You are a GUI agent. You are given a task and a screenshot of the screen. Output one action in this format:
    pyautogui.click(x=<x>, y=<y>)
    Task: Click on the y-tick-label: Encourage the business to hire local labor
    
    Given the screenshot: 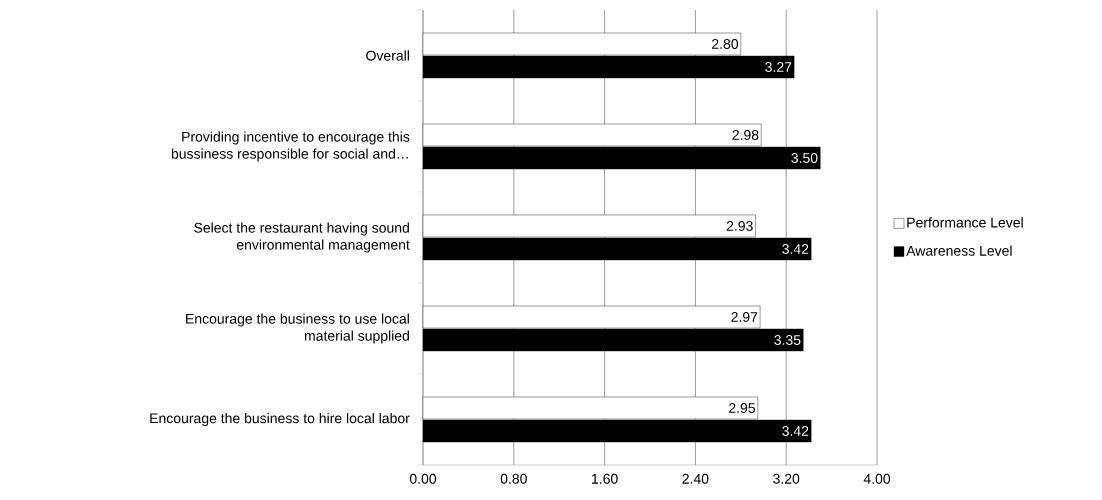 What is the action you would take?
    pyautogui.click(x=280, y=419)
    